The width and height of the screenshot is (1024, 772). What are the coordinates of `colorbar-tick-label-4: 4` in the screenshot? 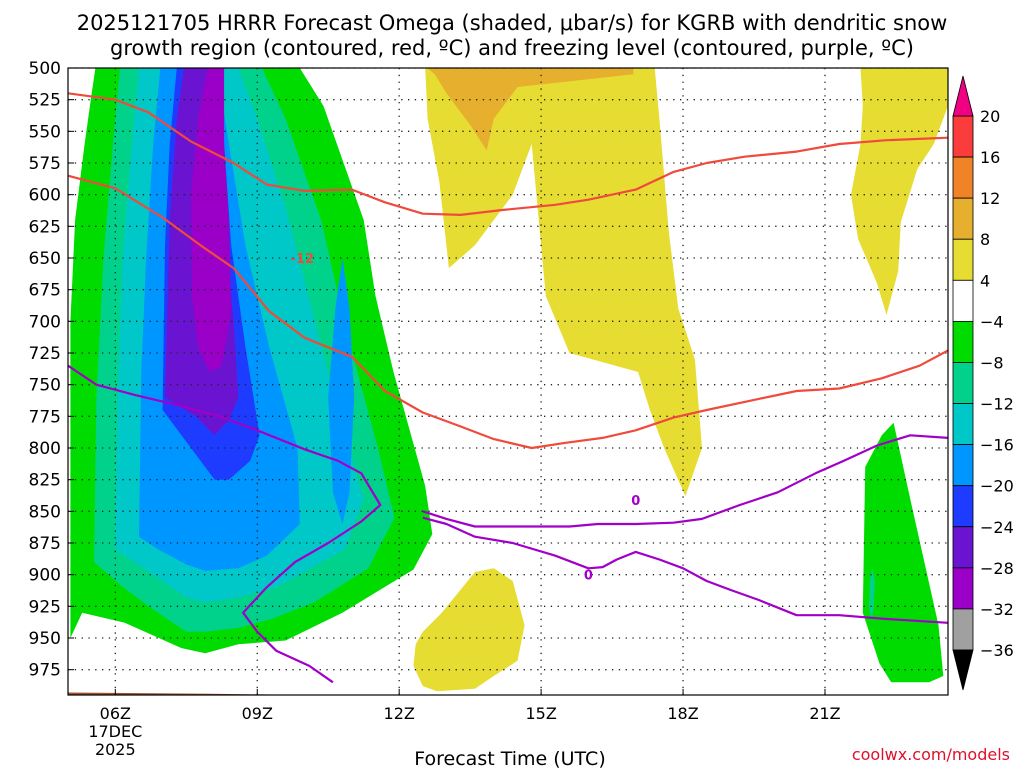 It's located at (985, 280).